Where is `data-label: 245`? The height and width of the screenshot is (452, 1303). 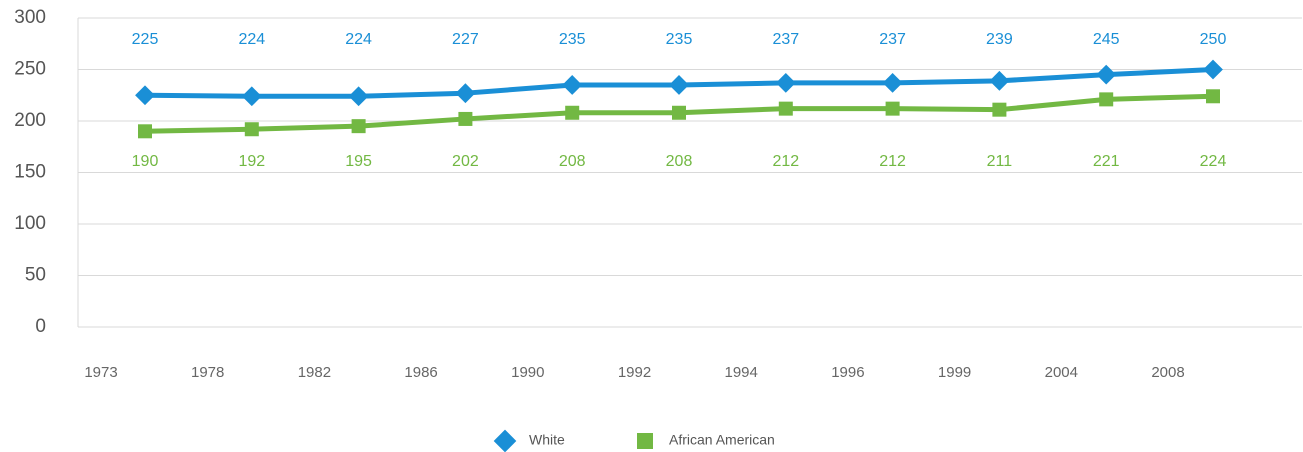 data-label: 245 is located at coordinates (1106, 39).